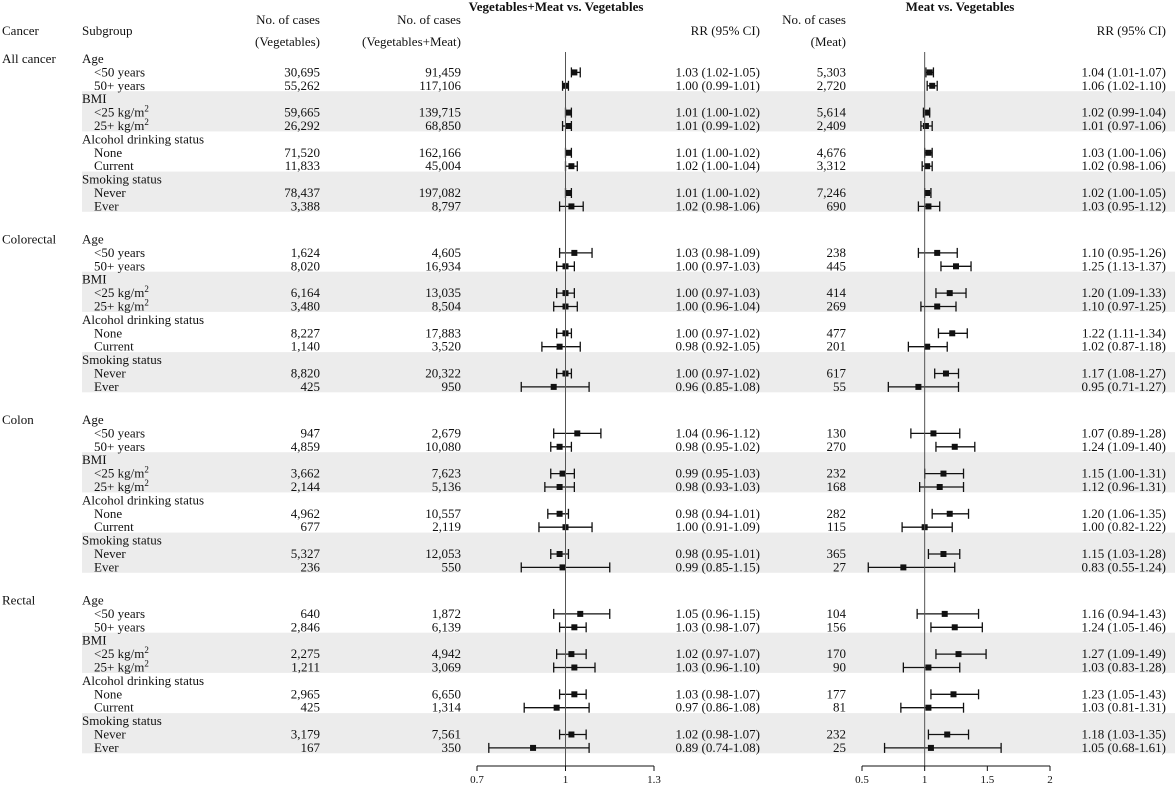 The height and width of the screenshot is (789, 1175). Describe the element at coordinates (718, 432) in the screenshot. I see `panel1-rr-cell: 1.04 (0.96-1.12)` at that location.